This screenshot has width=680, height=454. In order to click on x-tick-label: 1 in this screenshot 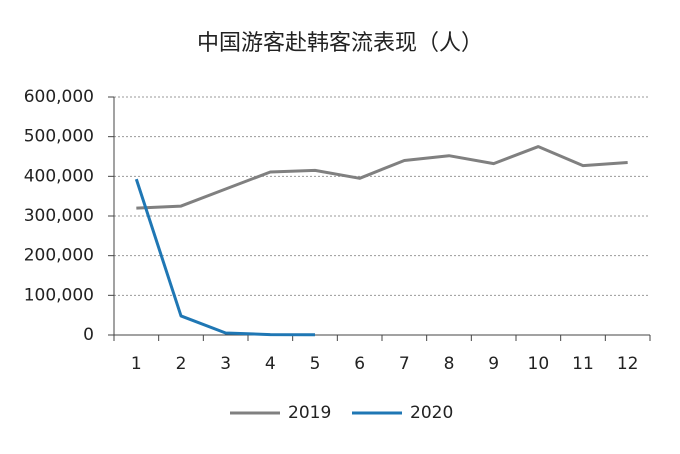, I will do `click(136, 364)`.